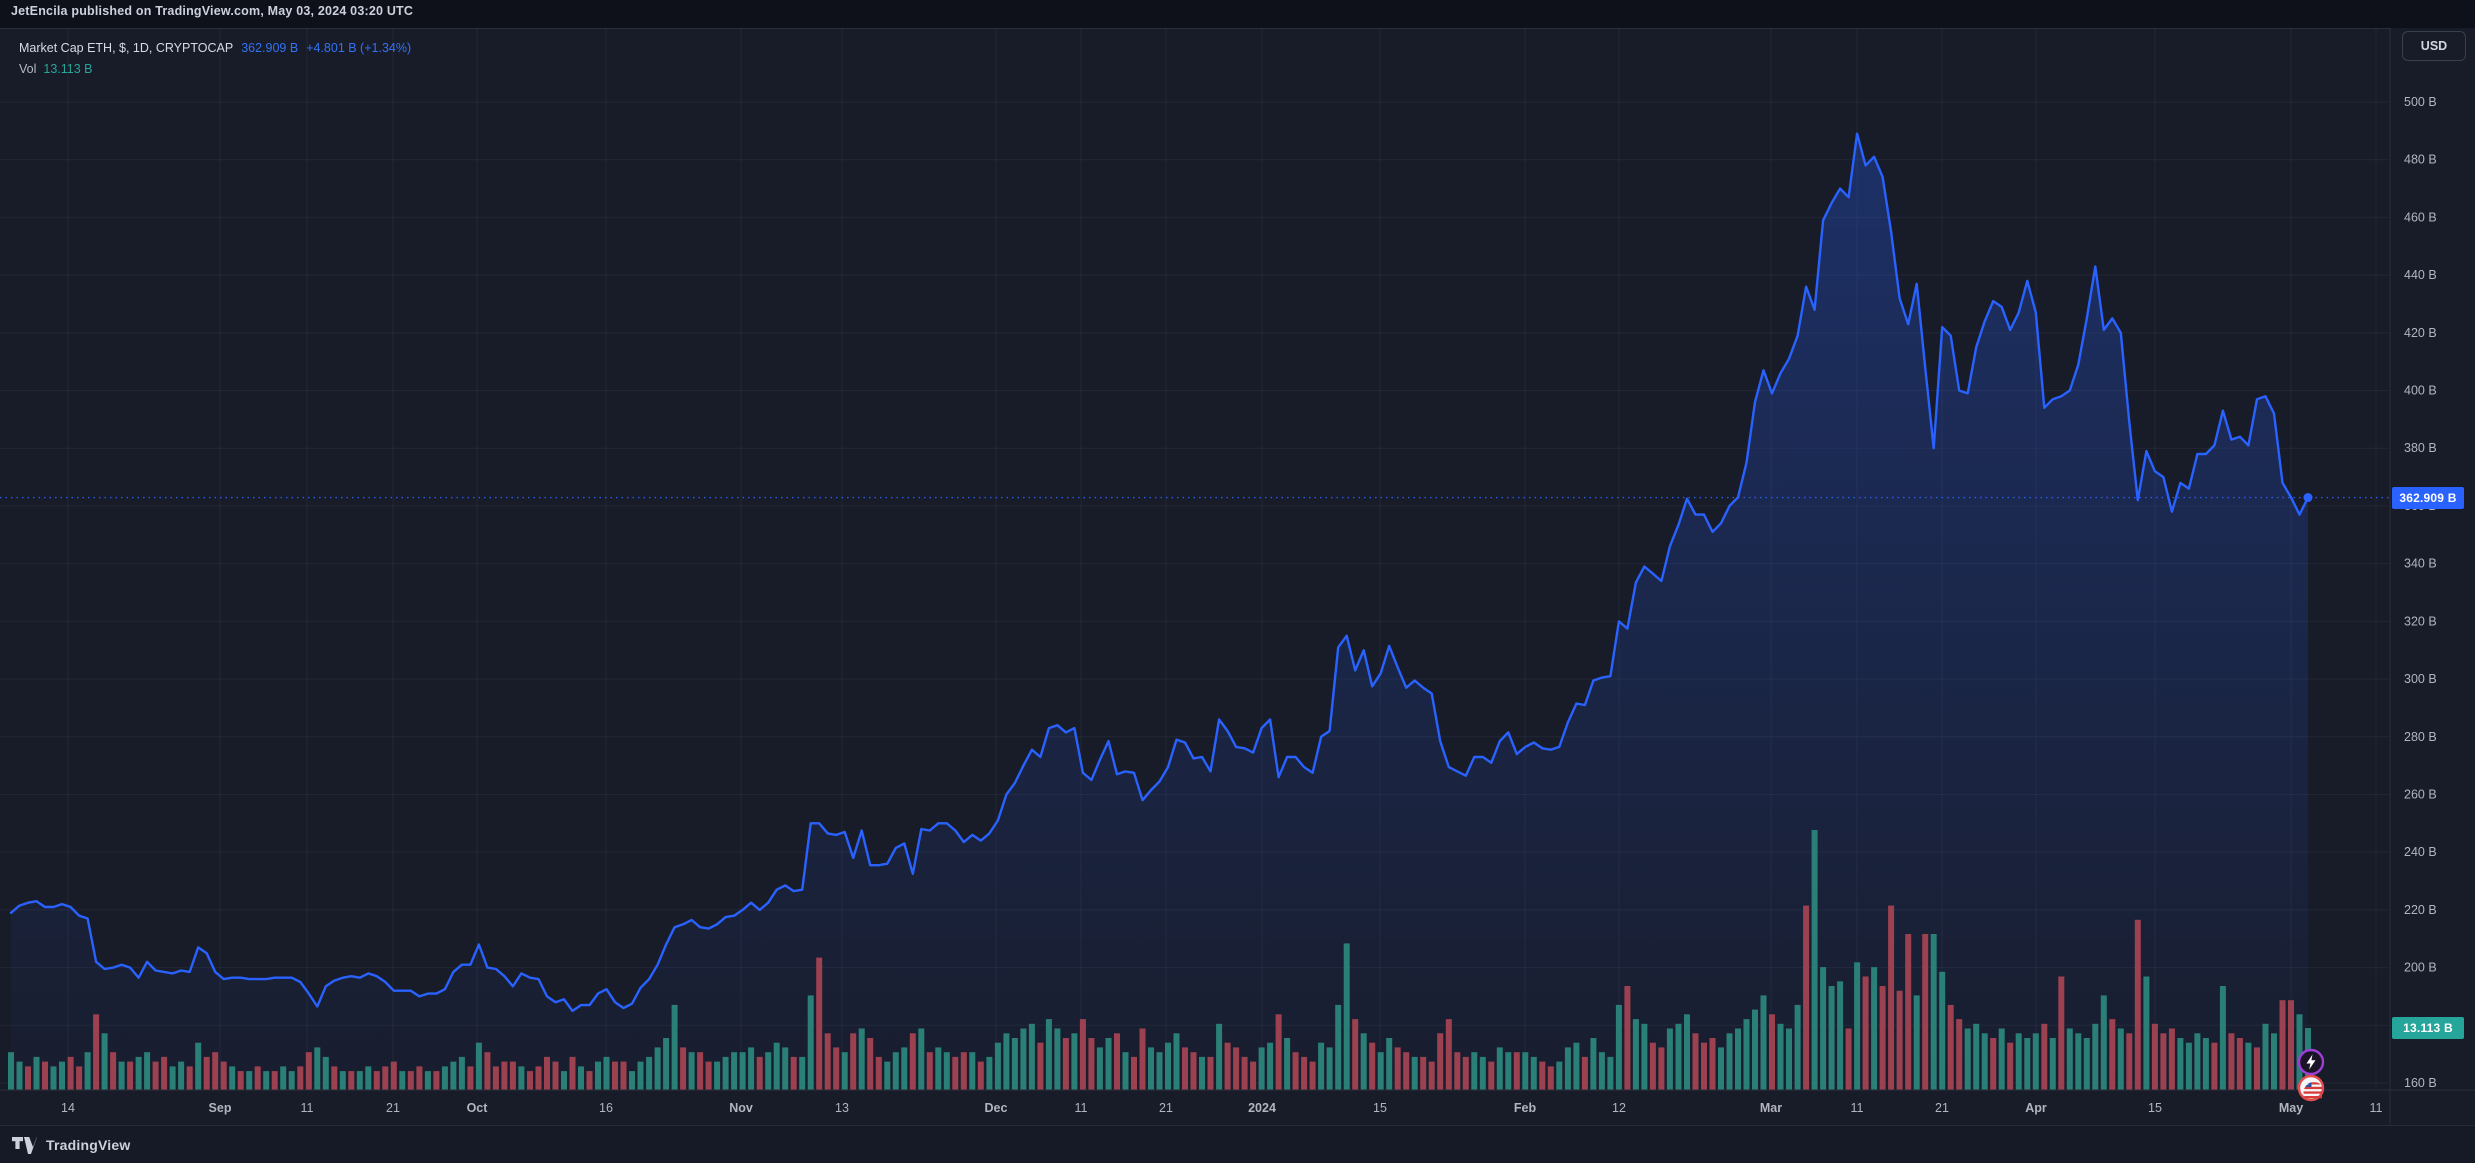  What do you see at coordinates (2434, 46) in the screenshot?
I see `currency-usd-button: USD` at bounding box center [2434, 46].